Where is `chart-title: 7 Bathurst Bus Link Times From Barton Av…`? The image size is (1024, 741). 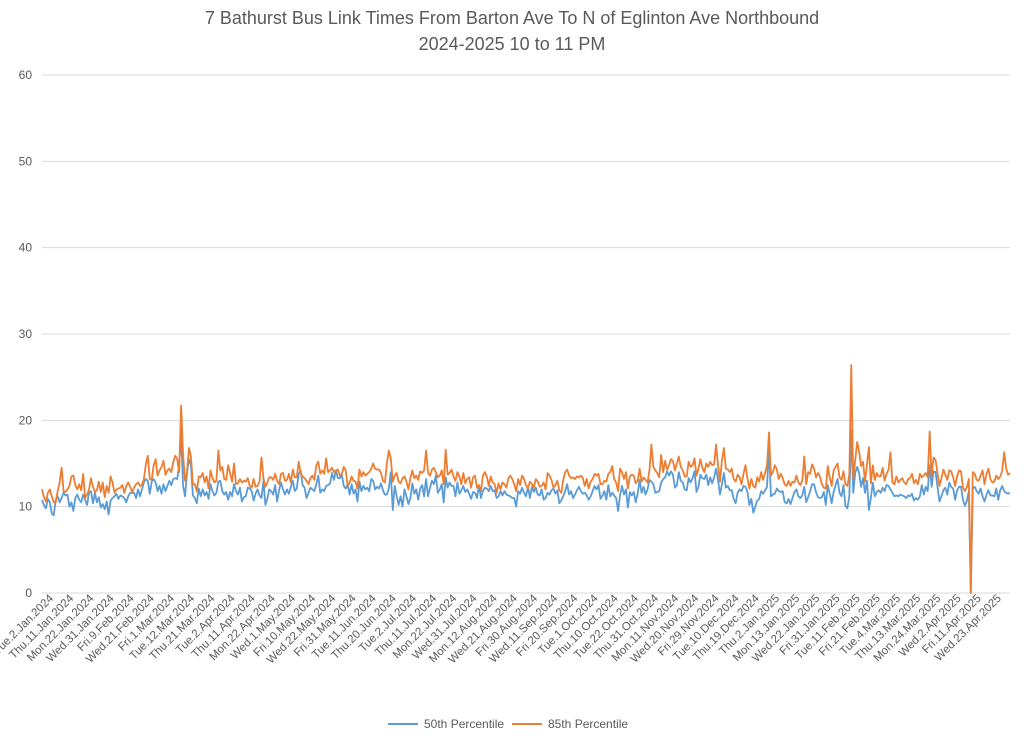
chart-title: 7 Bathurst Bus Link Times From Barton Av… is located at coordinates (512, 18).